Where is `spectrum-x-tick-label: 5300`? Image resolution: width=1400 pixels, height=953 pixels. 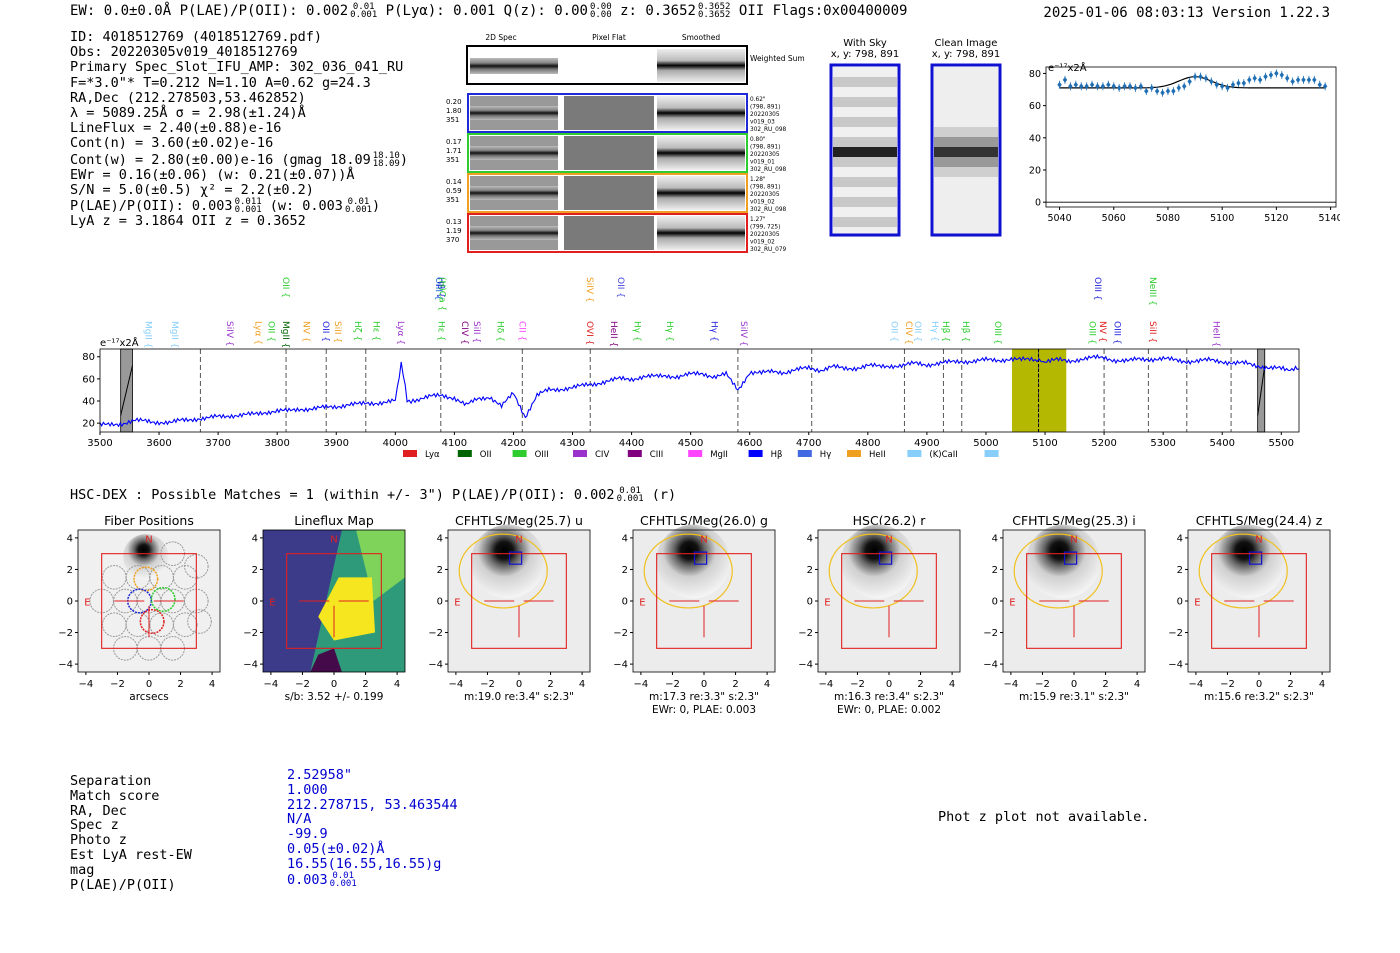 spectrum-x-tick-label: 5300 is located at coordinates (1162, 443).